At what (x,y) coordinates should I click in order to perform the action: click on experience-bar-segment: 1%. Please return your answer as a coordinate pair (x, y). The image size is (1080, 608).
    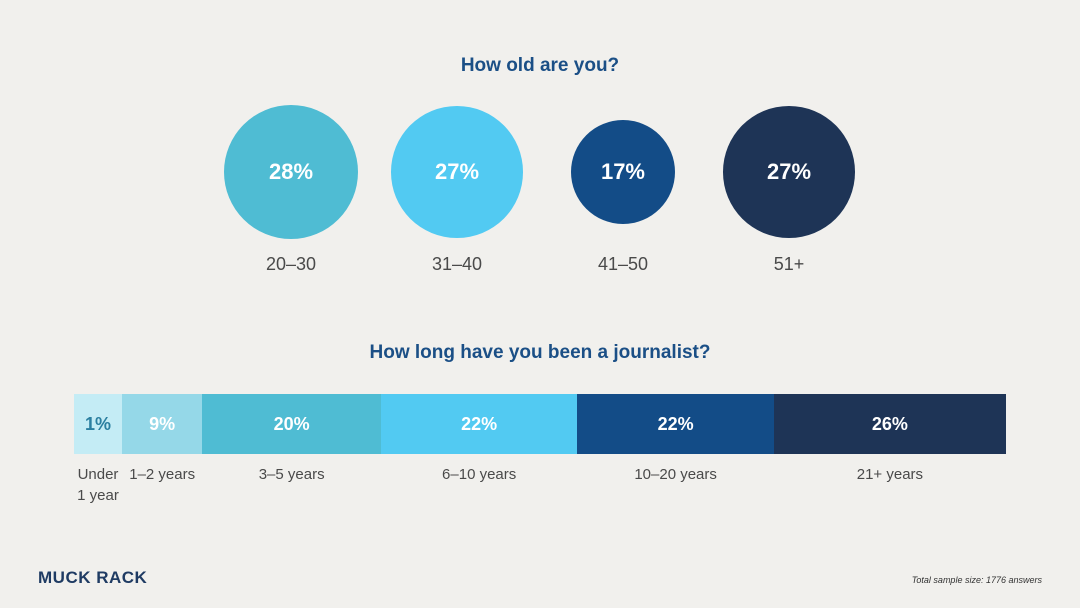
    Looking at the image, I should click on (98, 424).